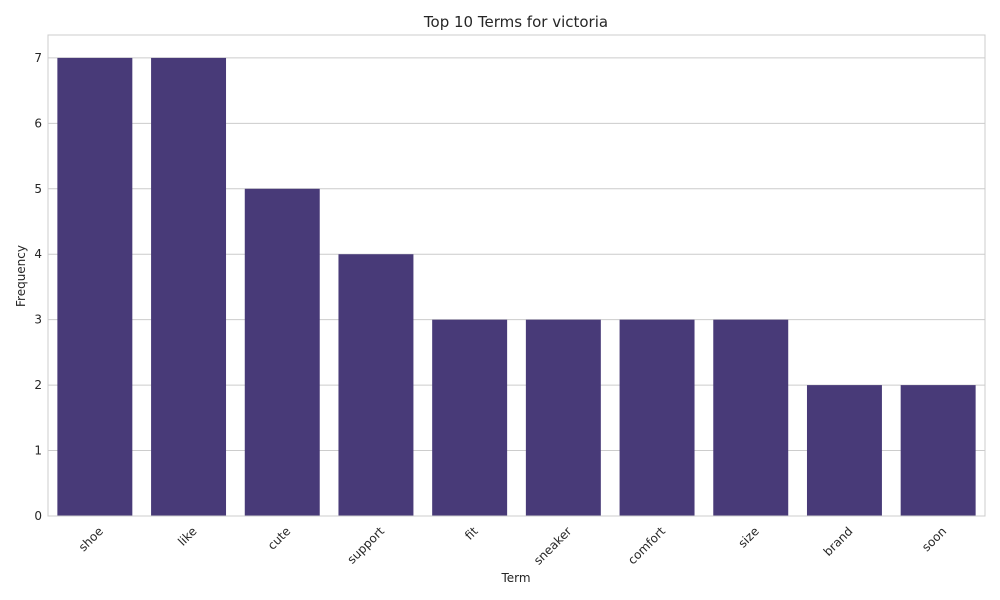 The image size is (1000, 600). Describe the element at coordinates (838, 541) in the screenshot. I see `x-tick-label: brand` at that location.